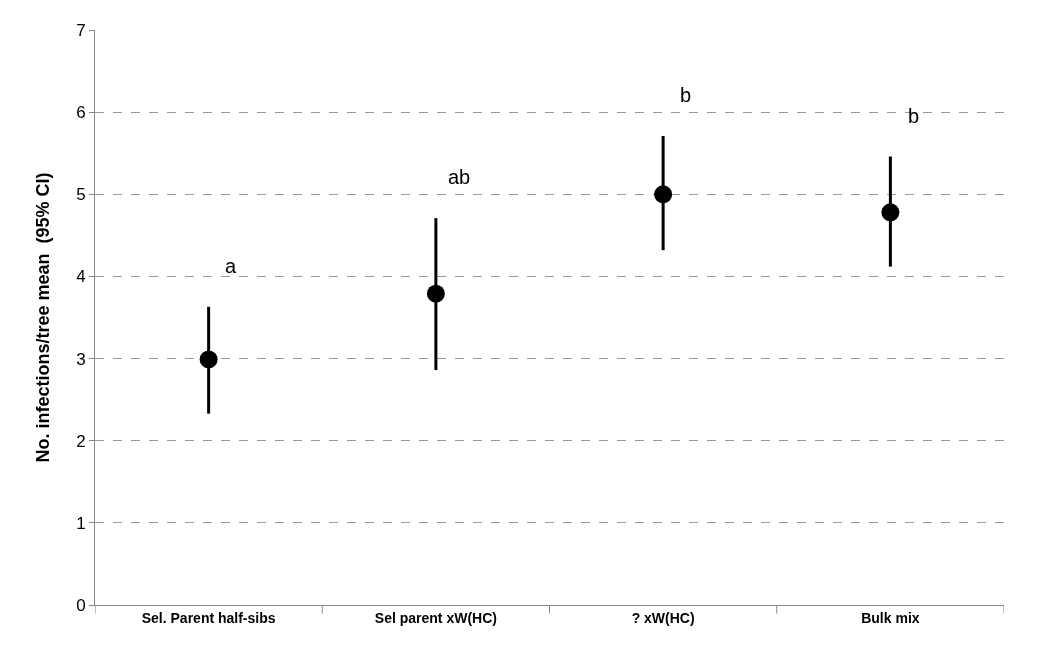 The image size is (1044, 655). I want to click on y-tick-label: 3, so click(81, 359).